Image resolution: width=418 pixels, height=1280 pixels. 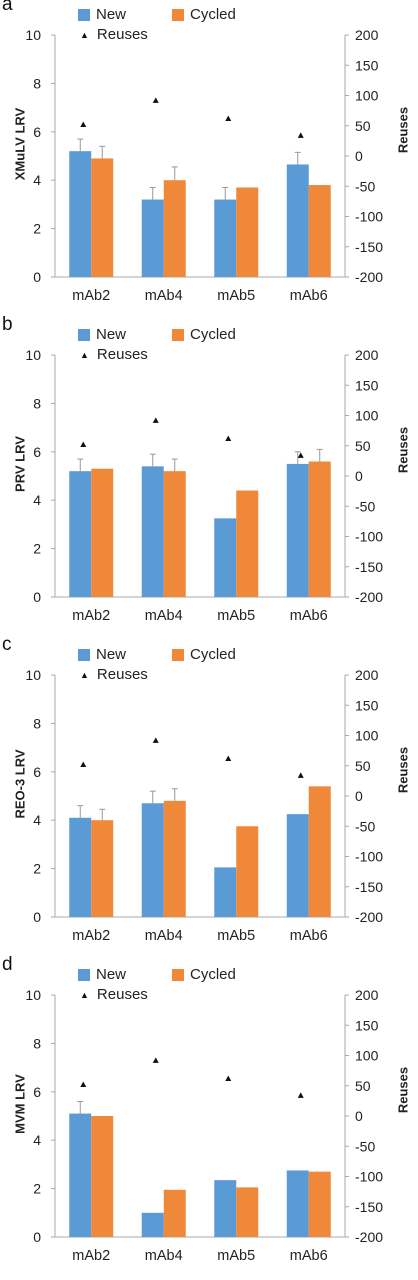 I want to click on legend-item-new: New, so click(x=102, y=974).